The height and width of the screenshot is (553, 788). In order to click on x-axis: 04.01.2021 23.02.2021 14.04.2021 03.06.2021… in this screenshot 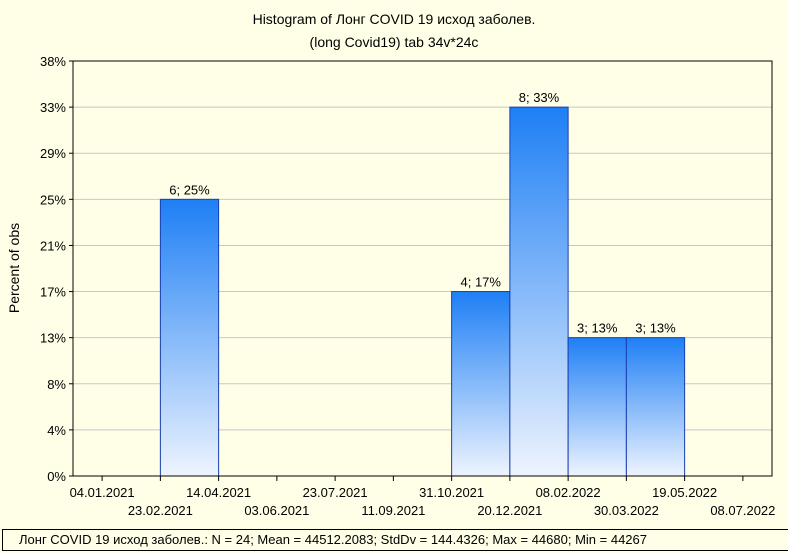, I will do `click(422, 497)`.